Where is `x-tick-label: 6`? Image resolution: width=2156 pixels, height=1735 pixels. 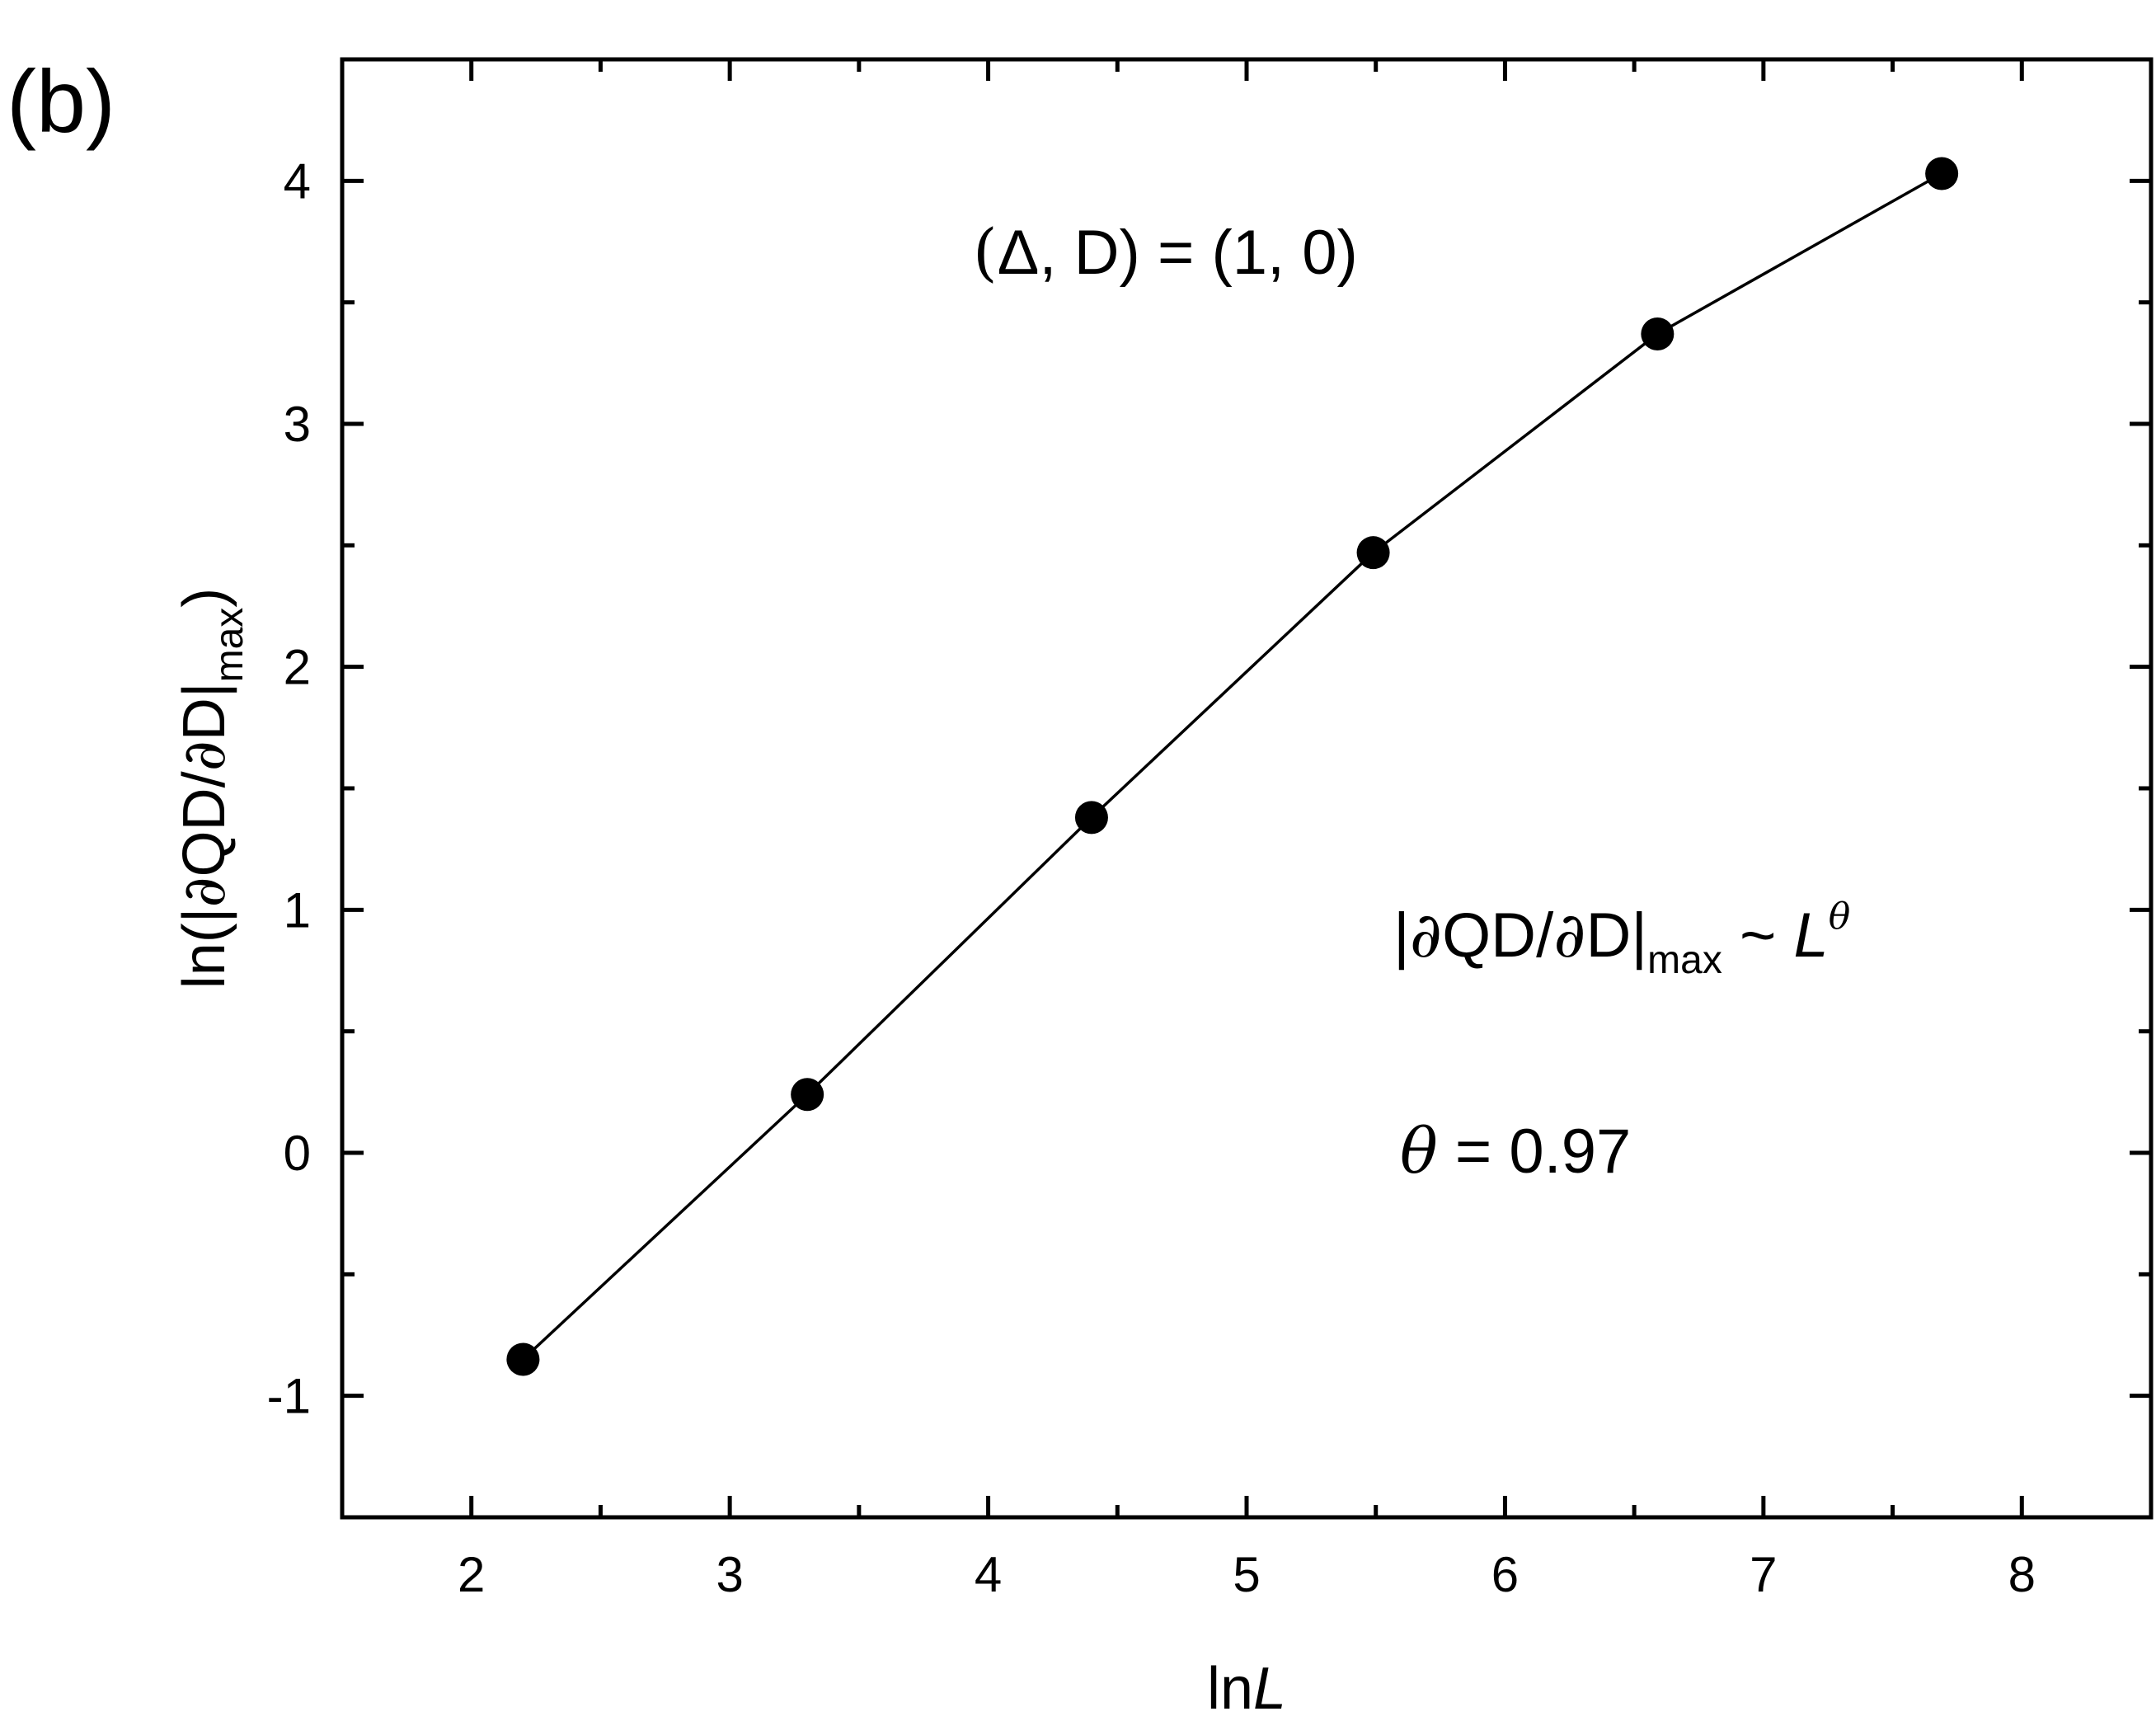 x-tick-label: 6 is located at coordinates (1505, 1574).